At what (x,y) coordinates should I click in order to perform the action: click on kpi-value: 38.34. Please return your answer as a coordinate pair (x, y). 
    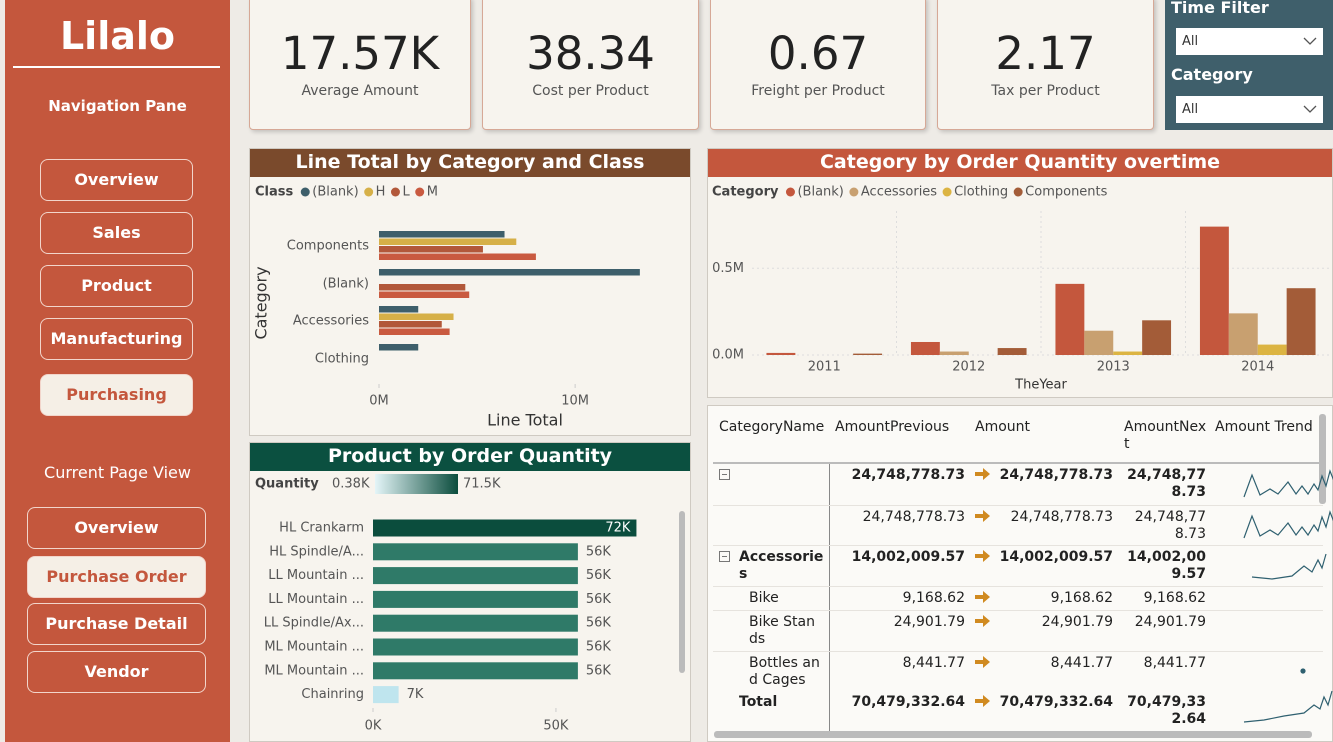
    Looking at the image, I should click on (590, 53).